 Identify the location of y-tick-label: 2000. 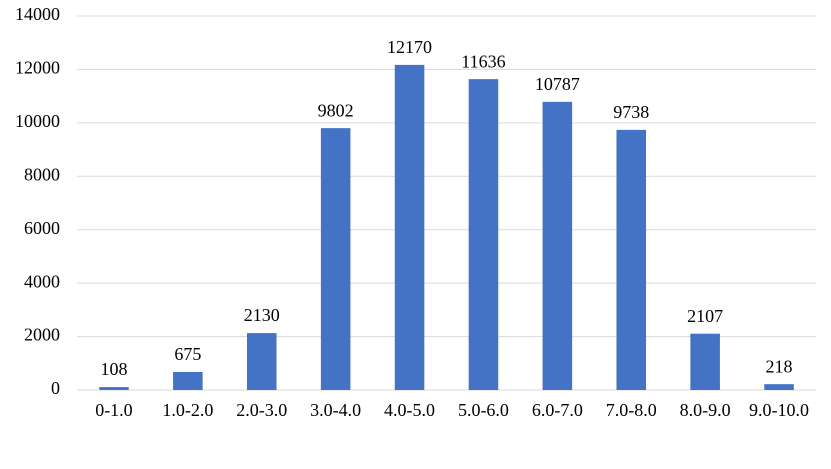
(42, 335).